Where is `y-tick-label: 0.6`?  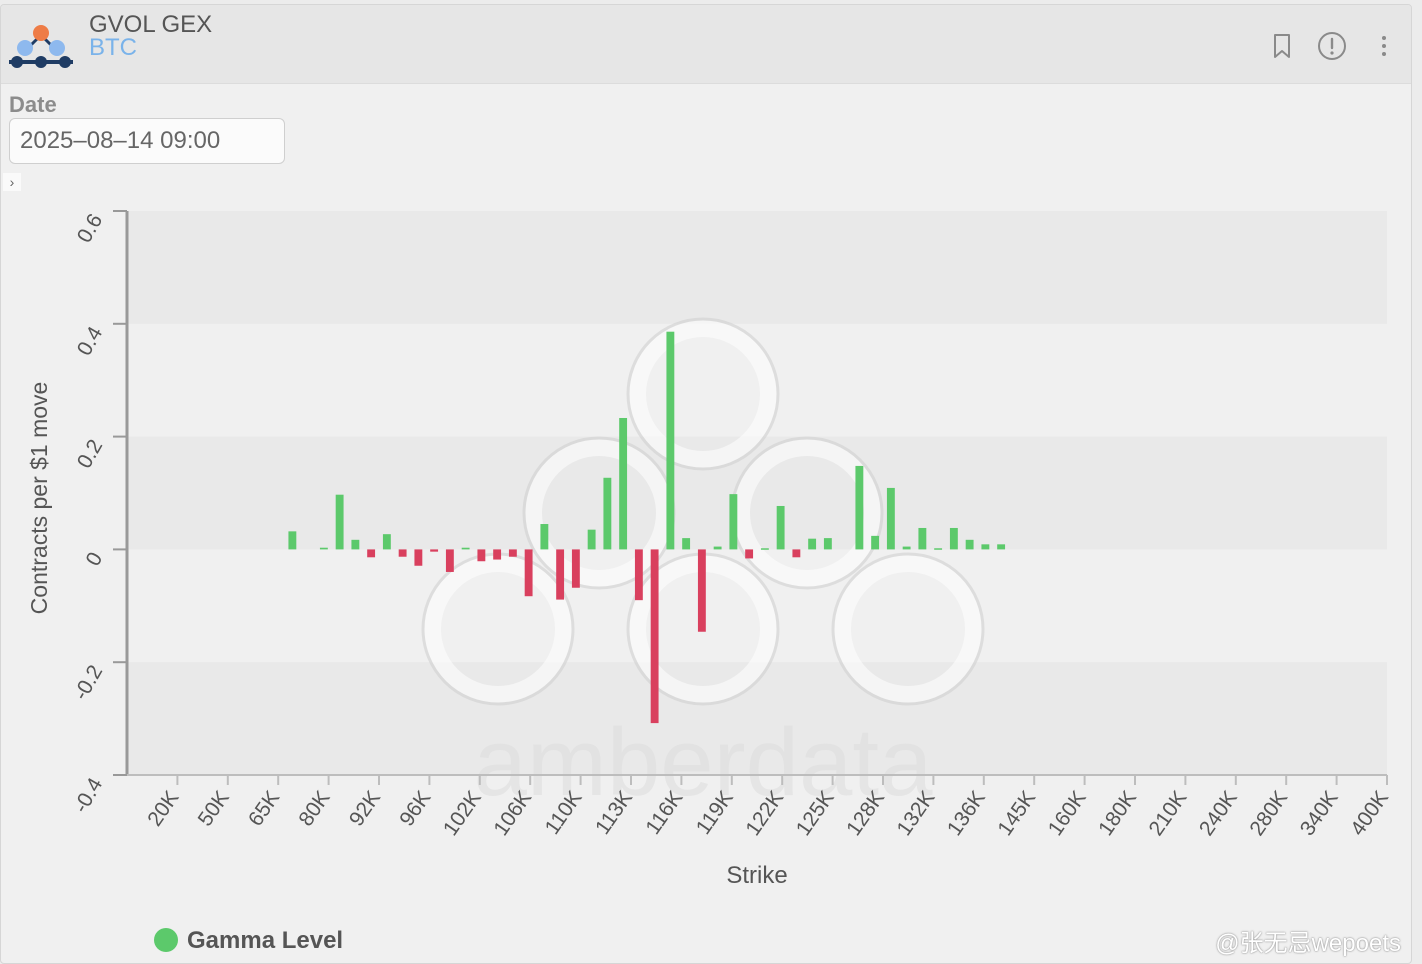 y-tick-label: 0.6 is located at coordinates (90, 228).